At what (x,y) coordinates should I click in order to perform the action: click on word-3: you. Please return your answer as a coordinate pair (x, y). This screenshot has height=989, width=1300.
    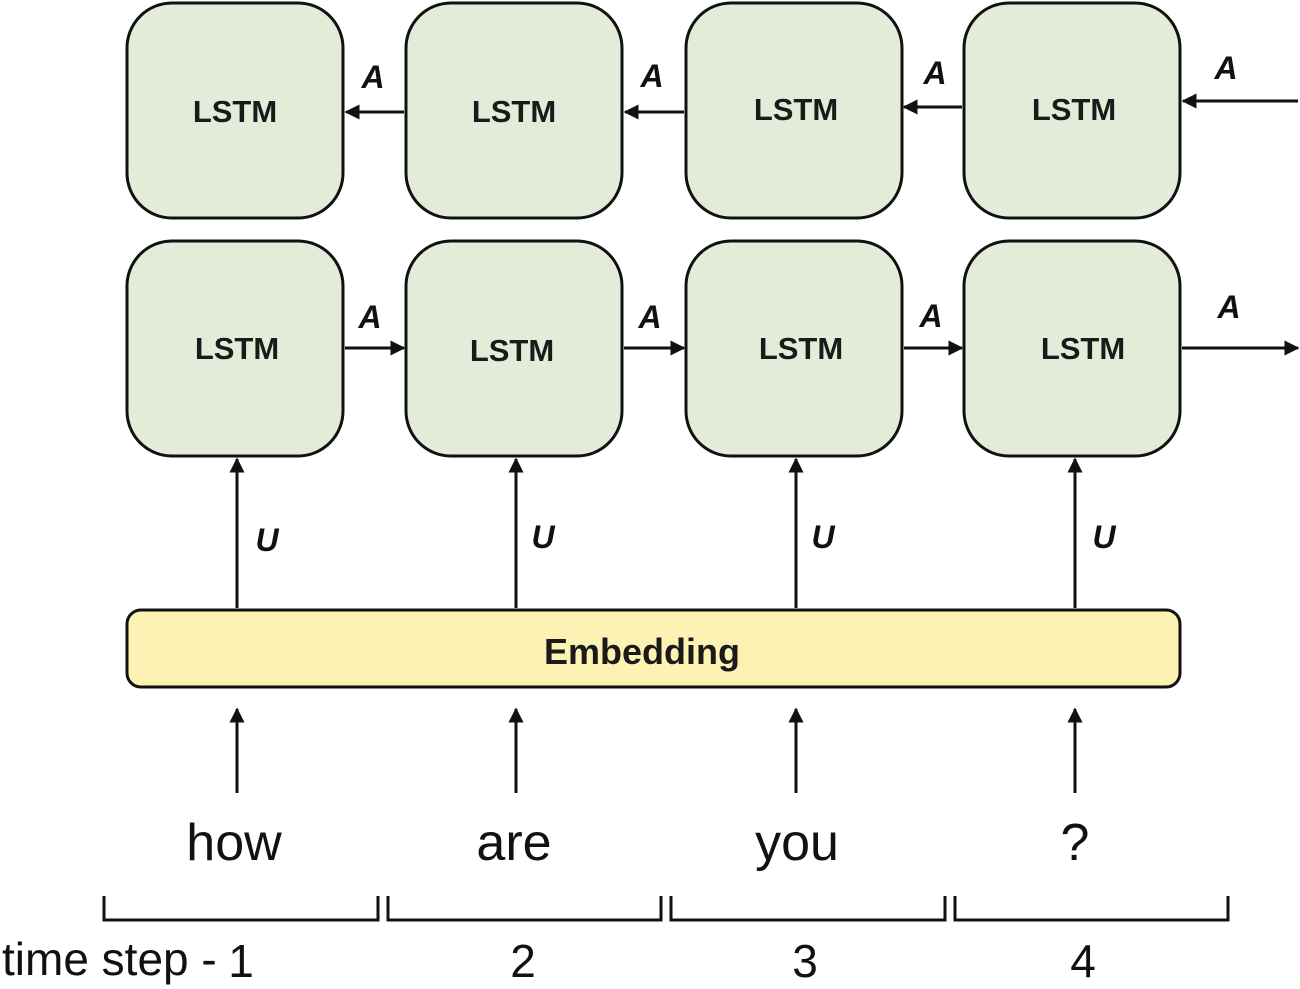
    Looking at the image, I should click on (797, 843).